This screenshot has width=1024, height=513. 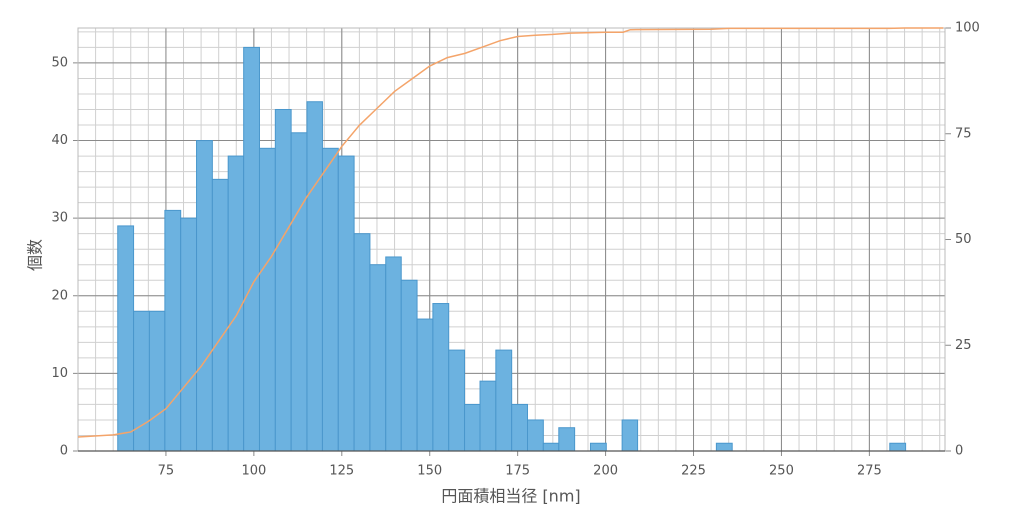 What do you see at coordinates (510, 496) in the screenshot?
I see `x-axis-title: 円面積相当径 [nm]` at bounding box center [510, 496].